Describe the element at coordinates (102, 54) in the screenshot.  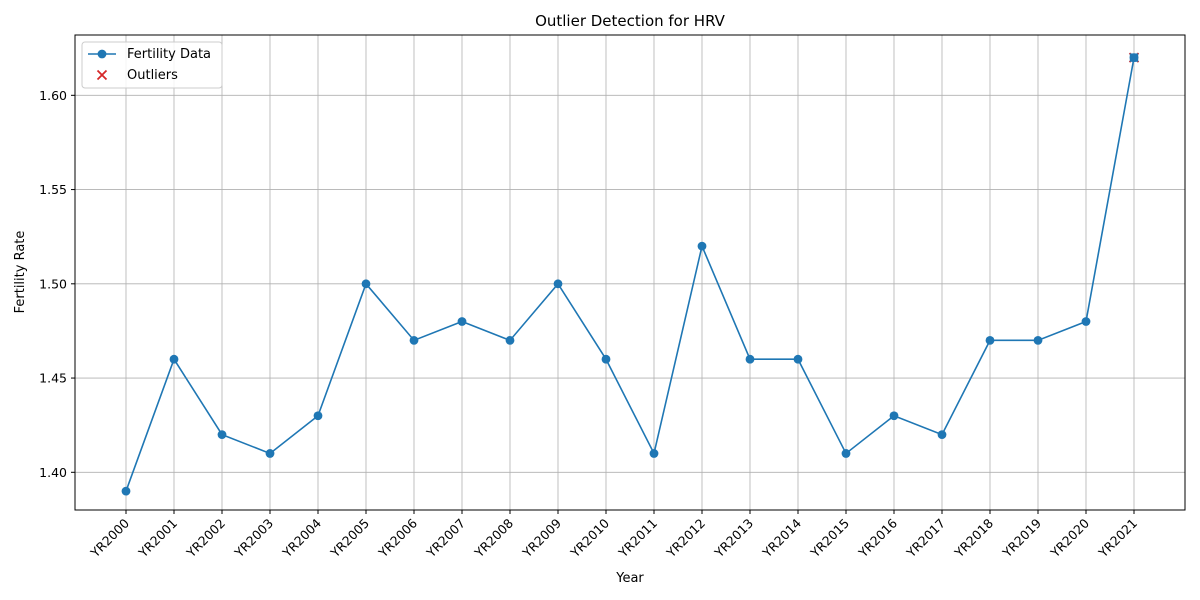
I see `legend-marker-fertility` at that location.